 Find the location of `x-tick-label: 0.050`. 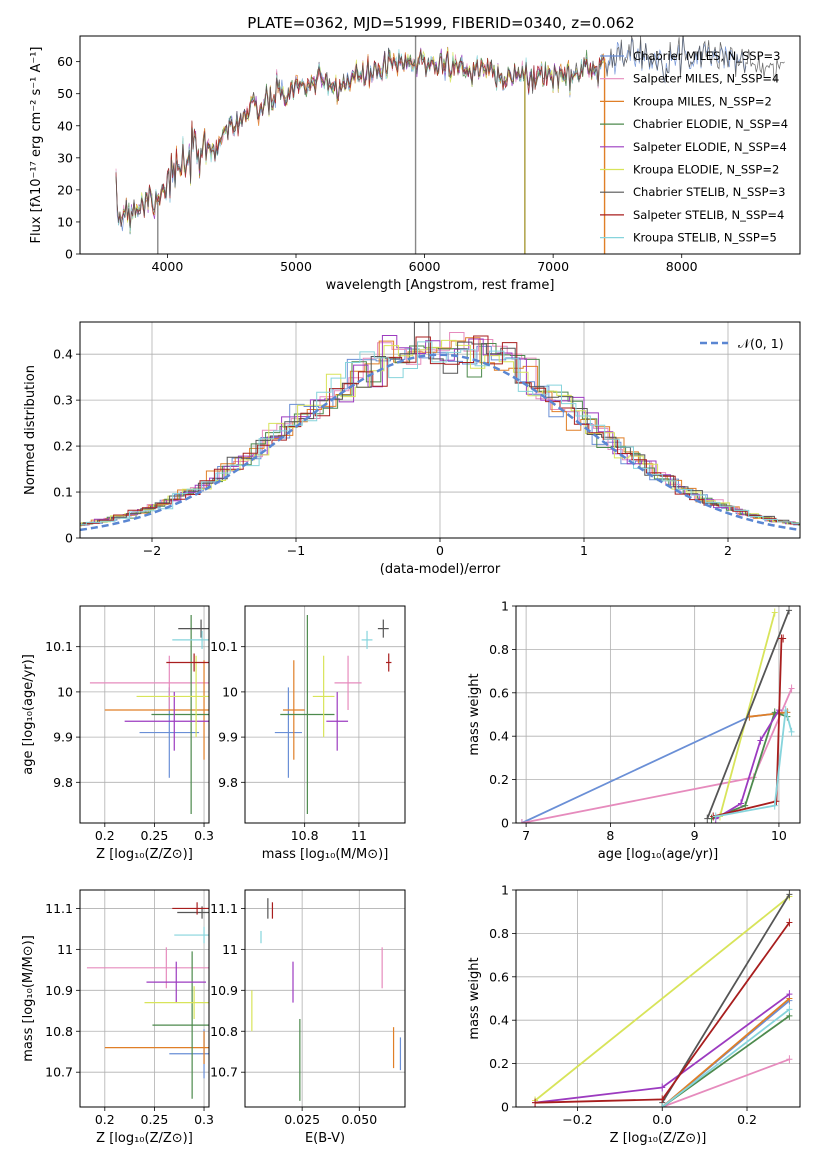

x-tick-label: 0.050 is located at coordinates (359, 1119).